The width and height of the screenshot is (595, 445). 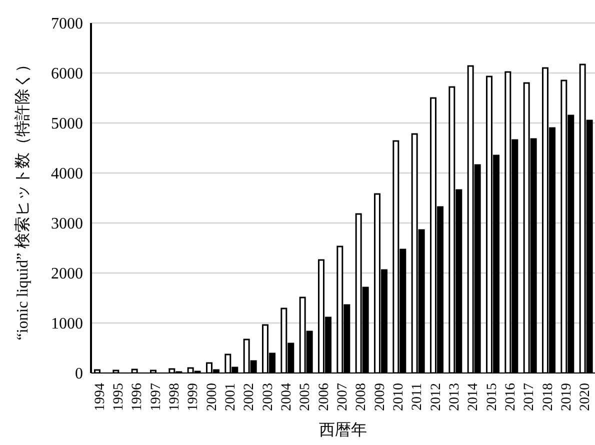 What do you see at coordinates (586, 397) in the screenshot?
I see `x-tick-label: 2020` at bounding box center [586, 397].